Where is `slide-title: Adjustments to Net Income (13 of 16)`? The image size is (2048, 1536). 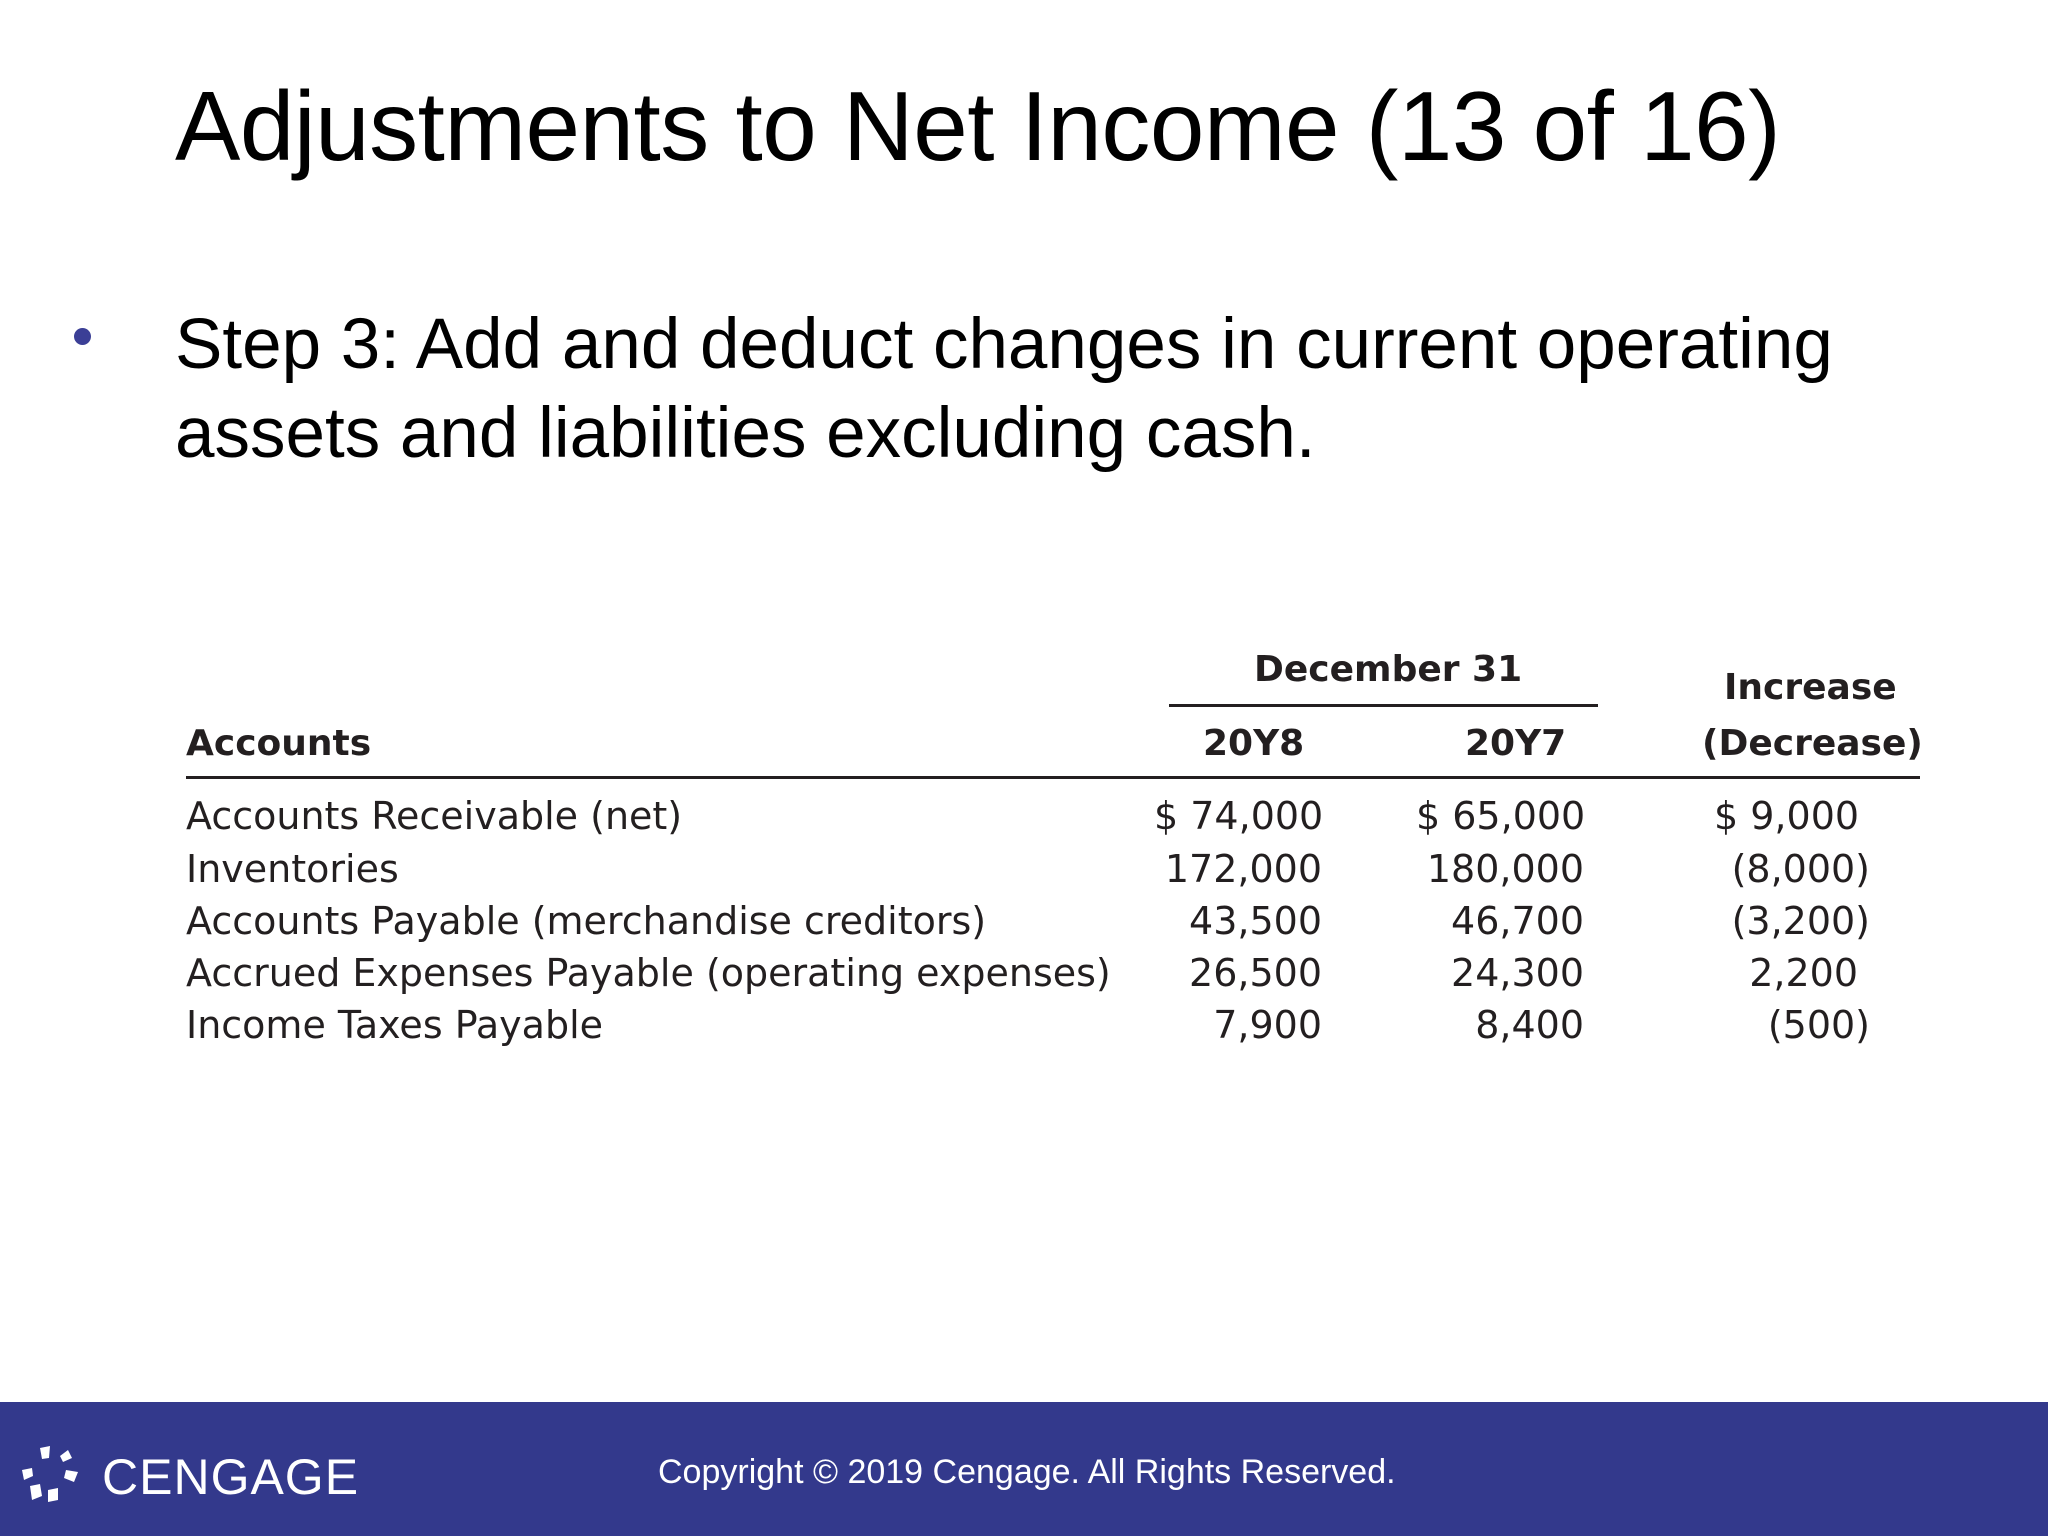
slide-title: Adjustments to Net Income (13 of 16) is located at coordinates (978, 126).